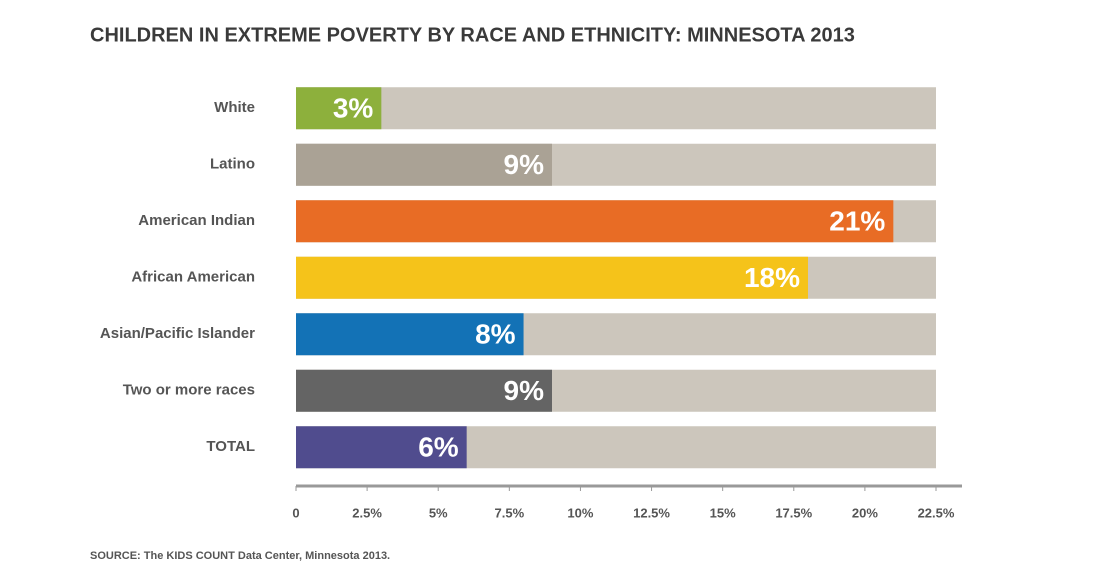 Image resolution: width=1100 pixels, height=581 pixels. What do you see at coordinates (438, 447) in the screenshot?
I see `value-label: 6%` at bounding box center [438, 447].